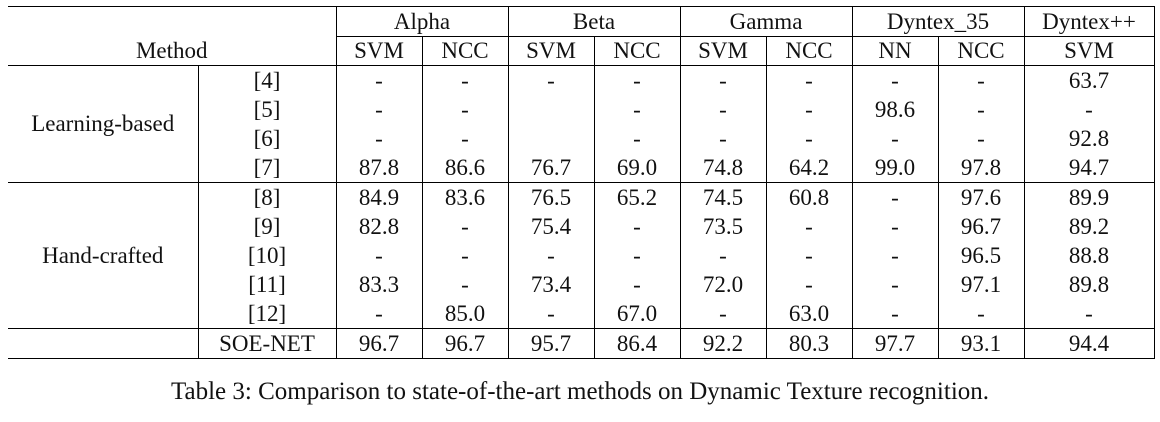 This screenshot has height=422, width=1160. I want to click on value-cell: 97.8, so click(980, 168).